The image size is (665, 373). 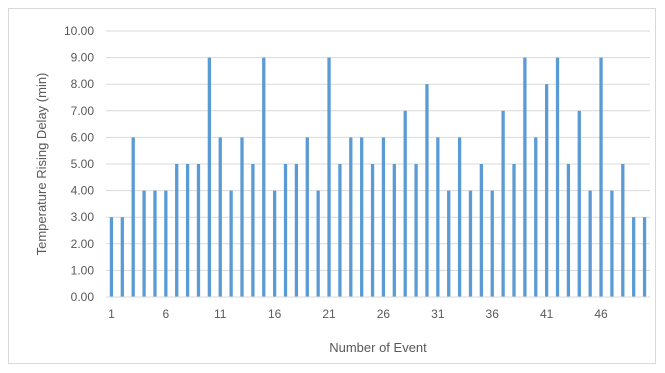 I want to click on y-tick-label: 5.00, so click(x=83, y=164).